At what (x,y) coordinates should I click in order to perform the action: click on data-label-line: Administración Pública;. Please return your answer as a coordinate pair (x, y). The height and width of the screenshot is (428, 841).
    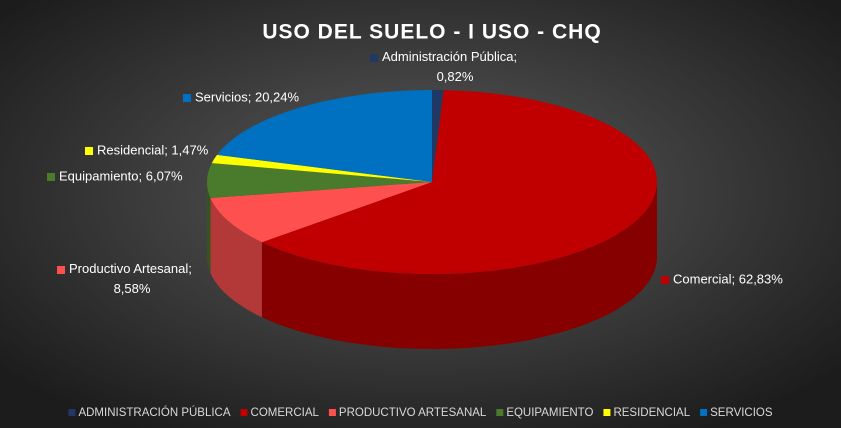
    Looking at the image, I should click on (449, 56).